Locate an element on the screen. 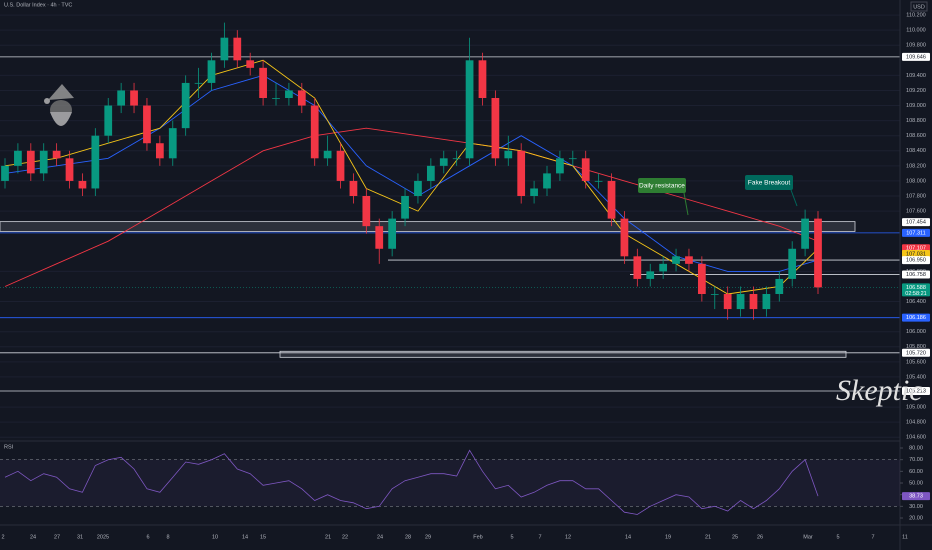 This screenshot has width=932, height=550. x-tick-label: 21 is located at coordinates (328, 537).